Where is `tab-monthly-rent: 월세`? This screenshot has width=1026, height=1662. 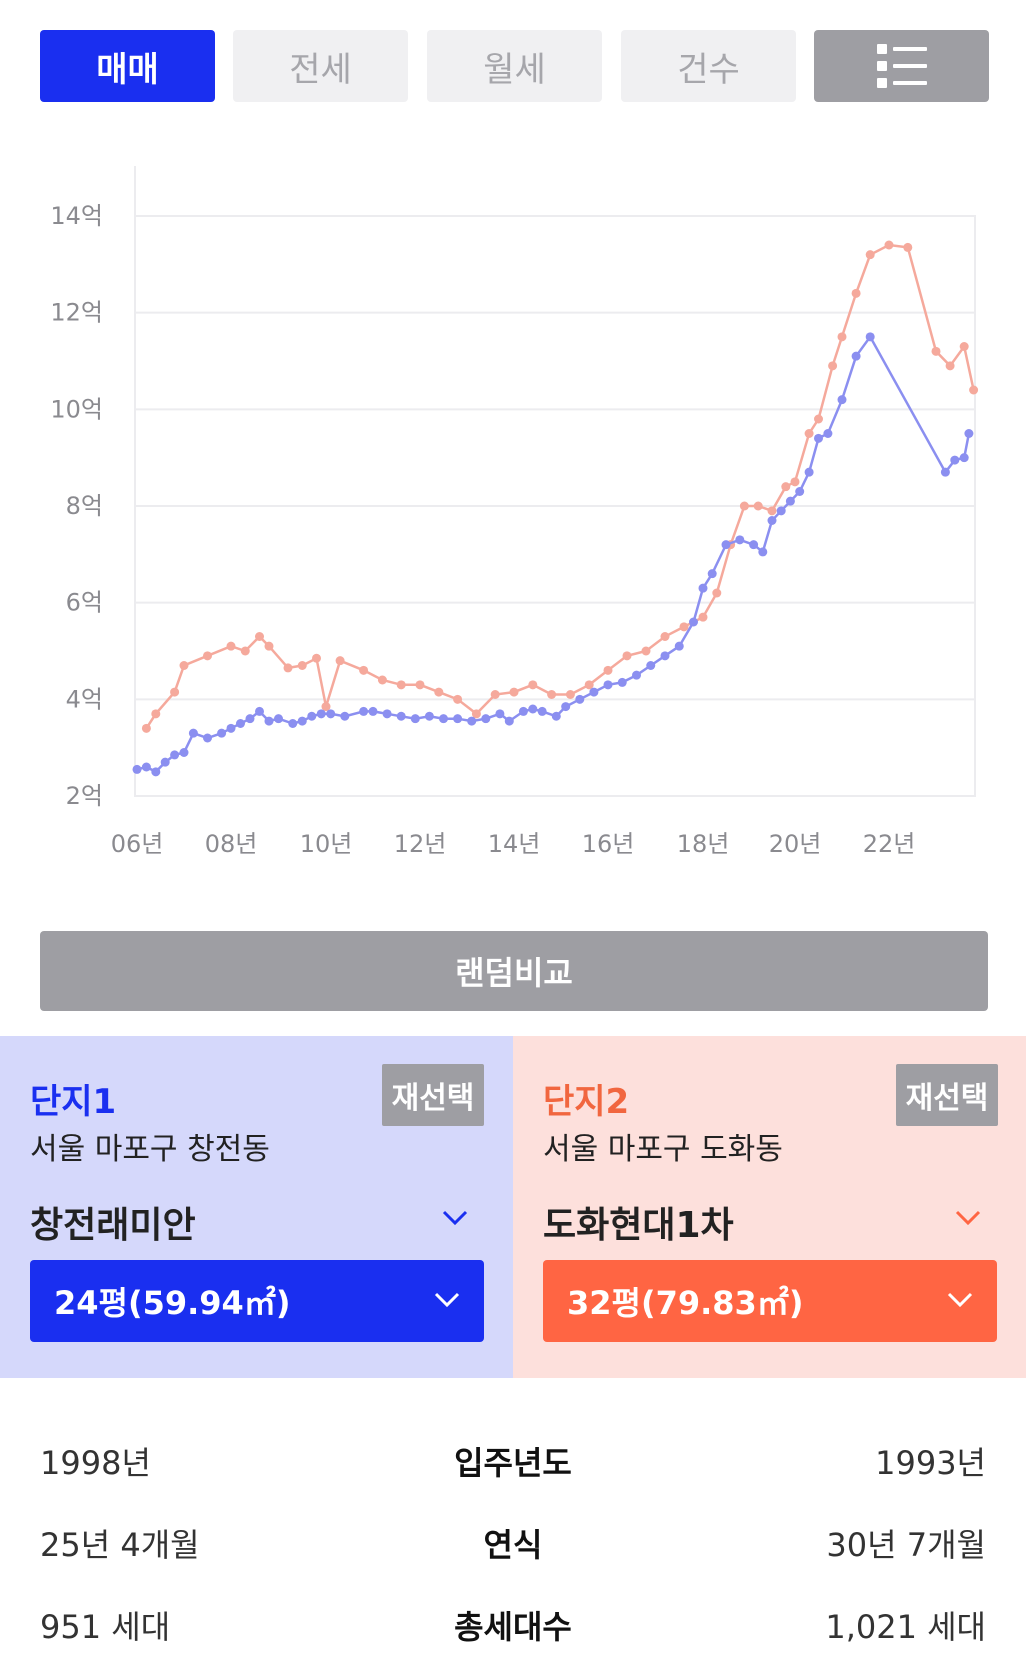 tab-monthly-rent: 월세 is located at coordinates (514, 66).